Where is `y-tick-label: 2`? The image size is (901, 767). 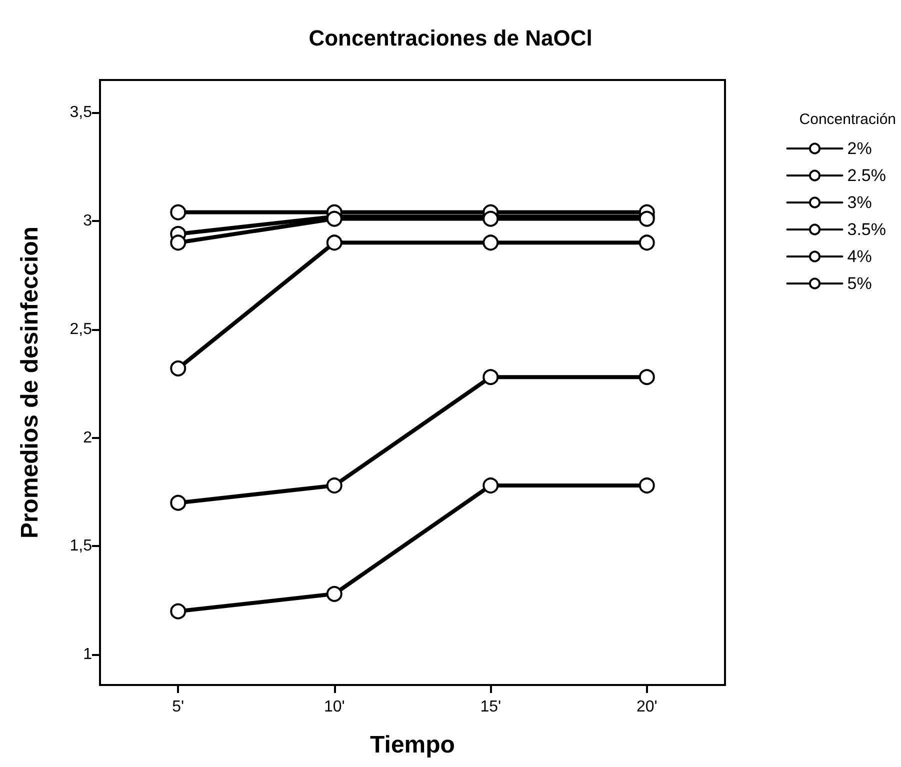
y-tick-label: 2 is located at coordinates (87, 437).